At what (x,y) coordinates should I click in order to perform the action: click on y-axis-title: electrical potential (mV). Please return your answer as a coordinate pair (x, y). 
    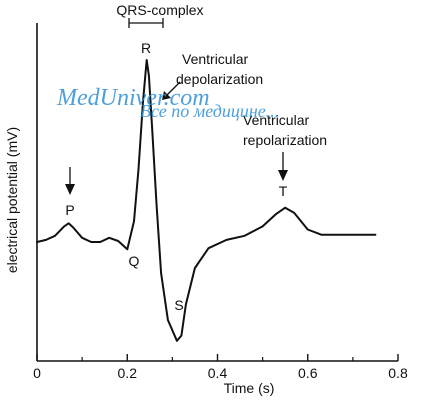
    Looking at the image, I should click on (12, 200).